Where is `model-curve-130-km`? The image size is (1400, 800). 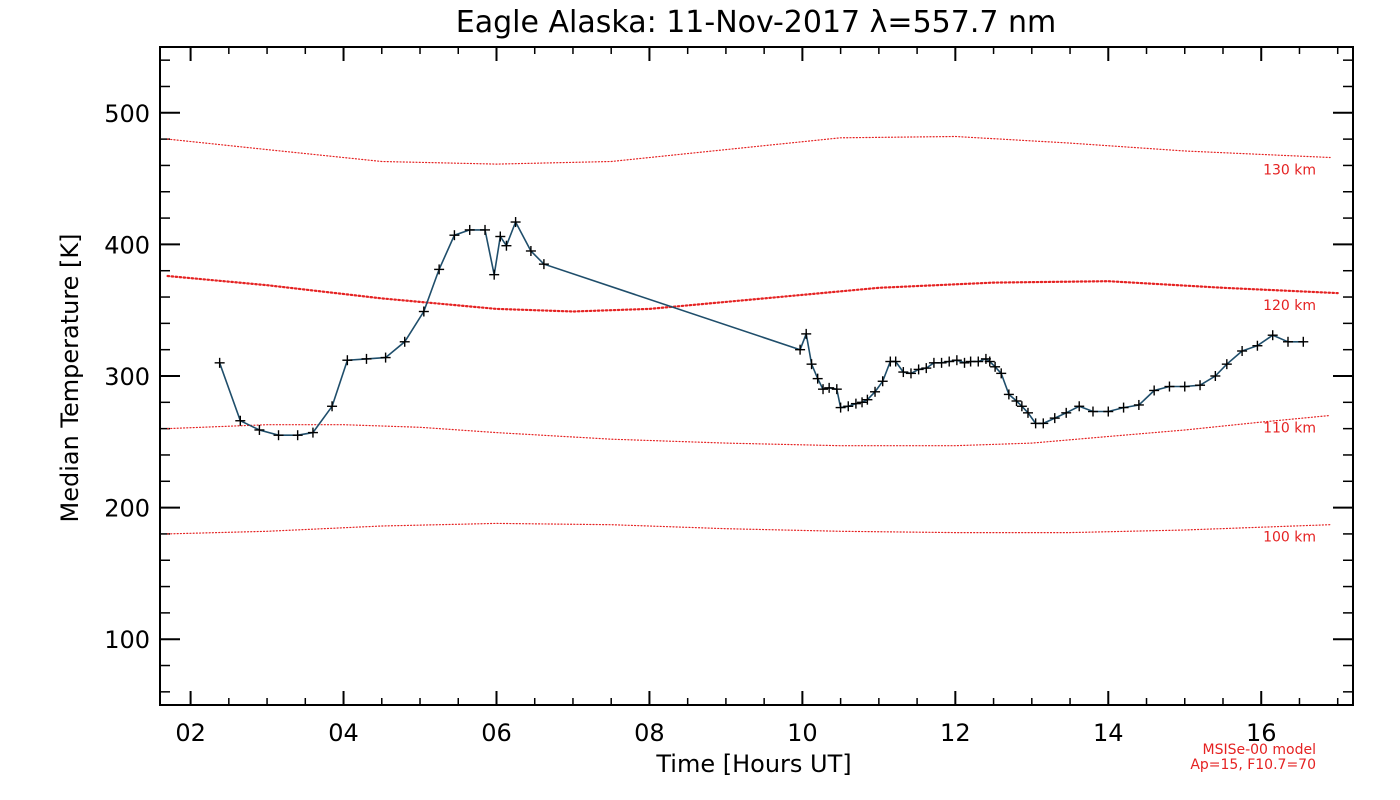 model-curve-130-km is located at coordinates (749, 150).